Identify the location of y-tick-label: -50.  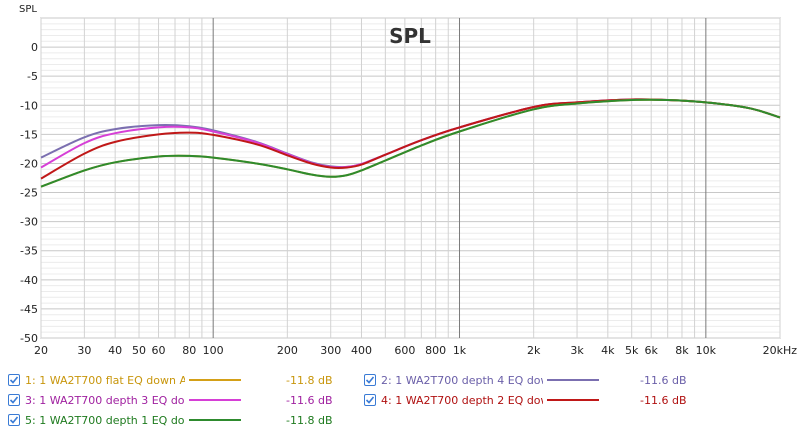
(29, 338).